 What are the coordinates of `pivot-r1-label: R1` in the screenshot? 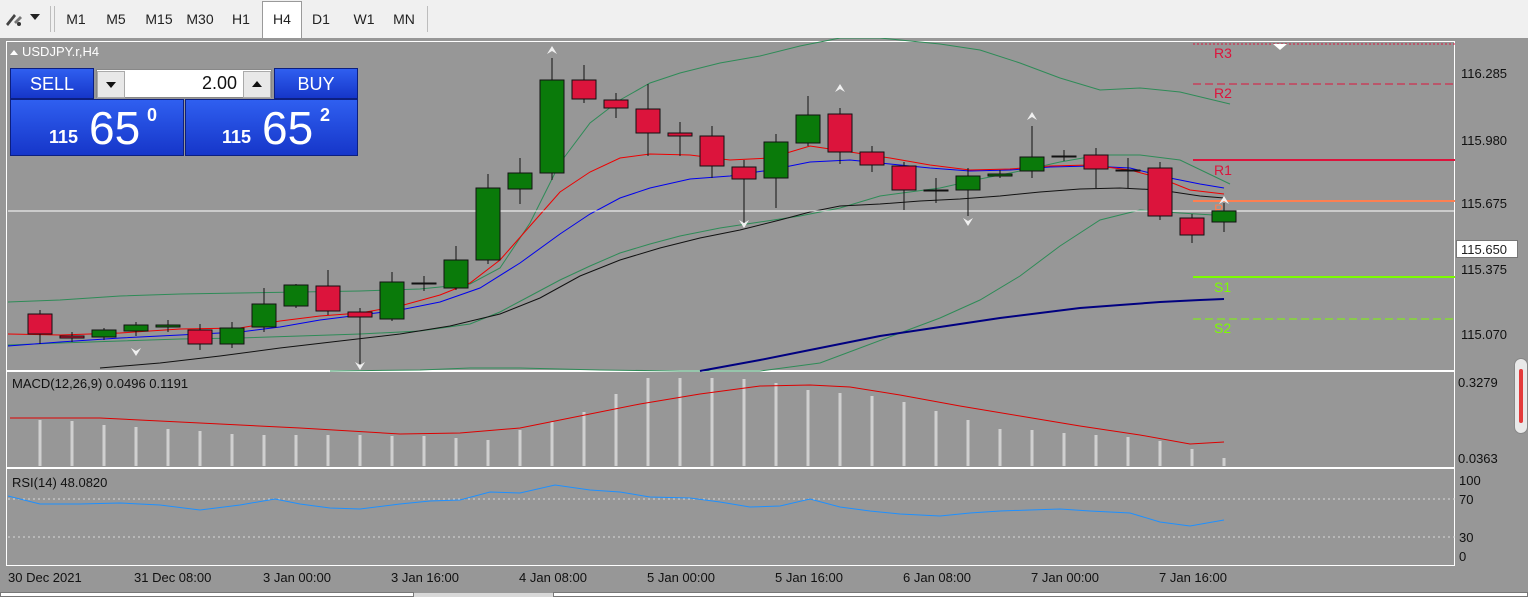 It's located at (1223, 170).